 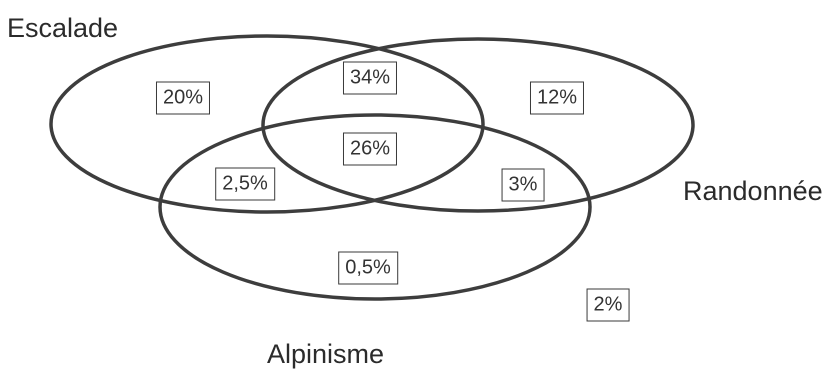 What do you see at coordinates (368, 268) in the screenshot?
I see `region-alpinisme-only: 0,5%` at bounding box center [368, 268].